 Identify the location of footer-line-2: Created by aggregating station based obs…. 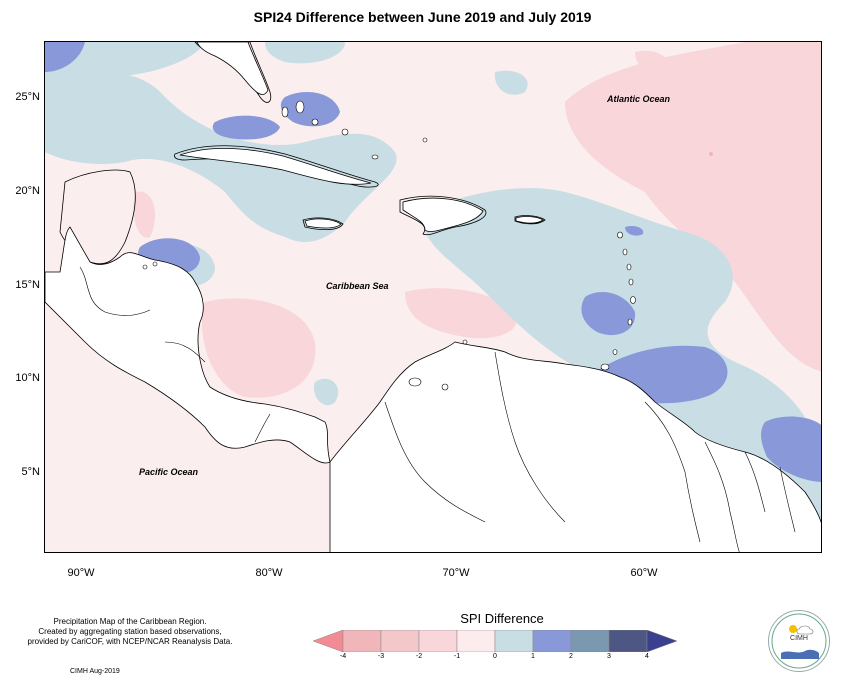
(130, 631).